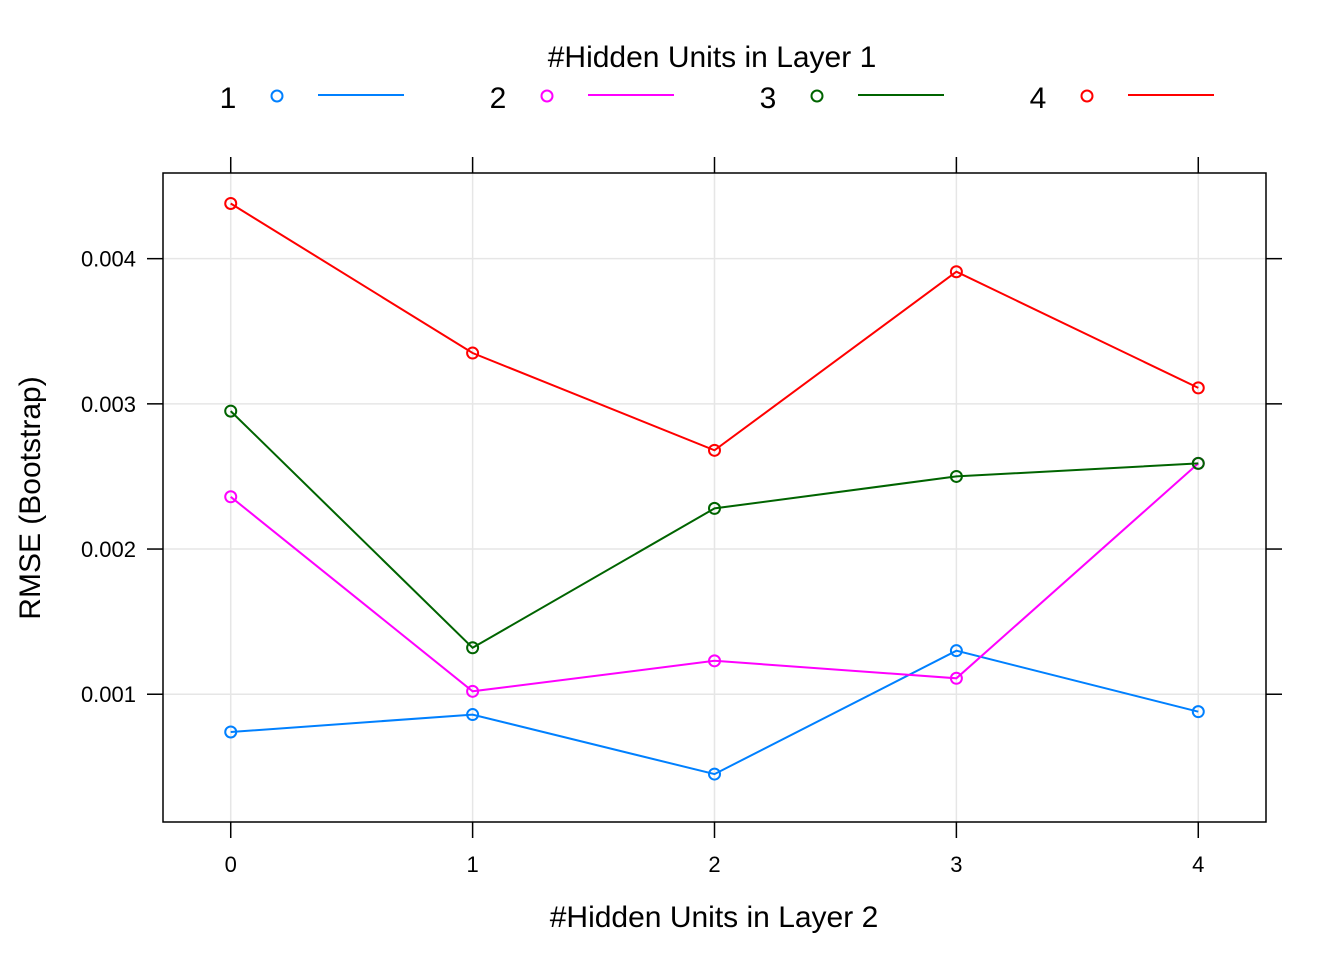  Describe the element at coordinates (714, 917) in the screenshot. I see `x-axis-title: #Hidden Units in Layer 2` at that location.